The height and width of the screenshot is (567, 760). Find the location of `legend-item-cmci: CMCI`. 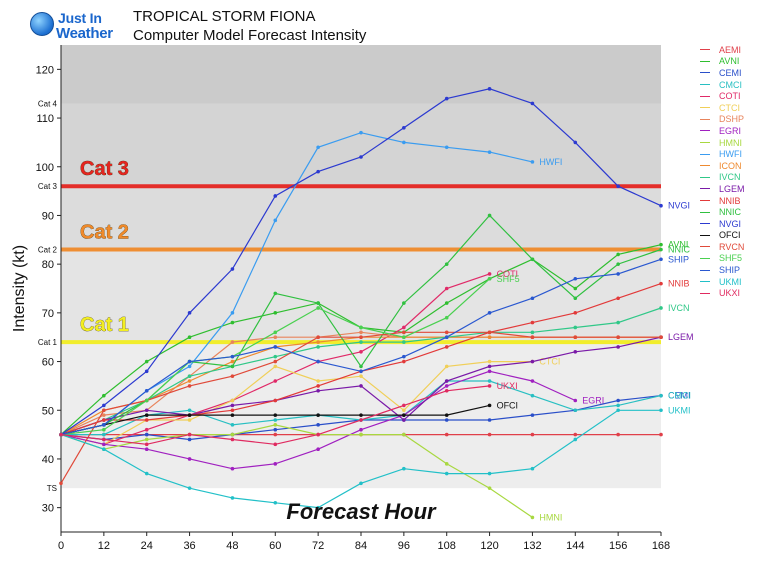

legend-item-cmci: CMCI is located at coordinates (729, 85).